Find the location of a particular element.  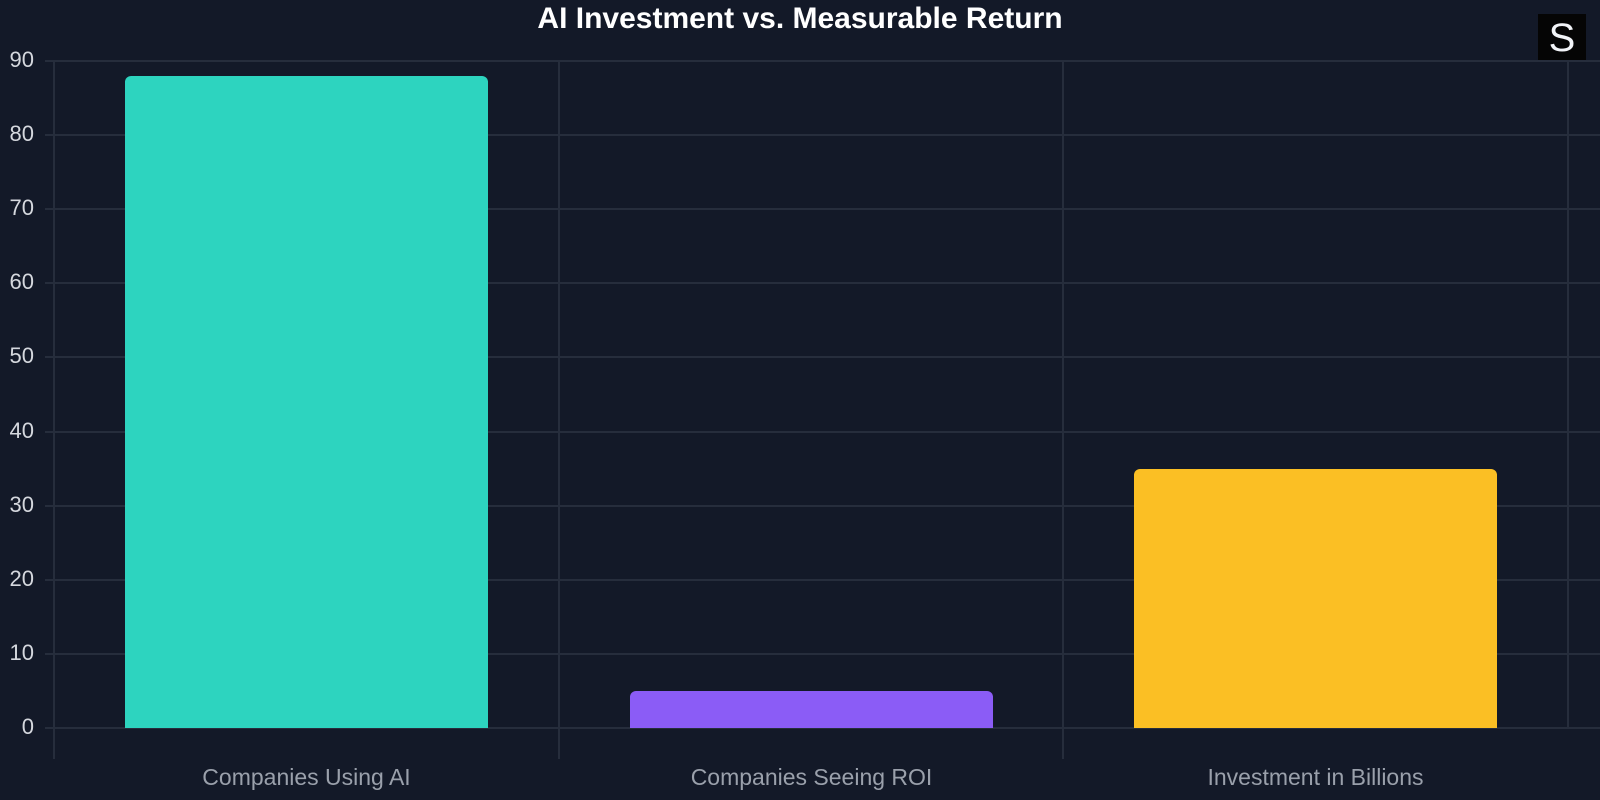

y-axis-tick-label: 0 is located at coordinates (27, 726).